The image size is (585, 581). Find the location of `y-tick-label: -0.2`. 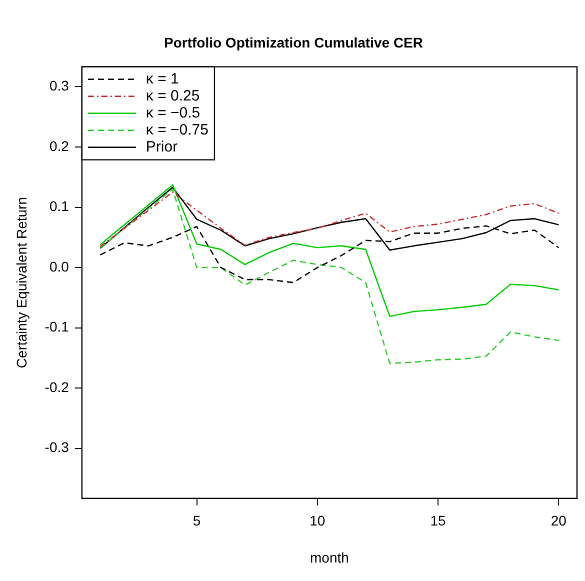

y-tick-label: -0.2 is located at coordinates (57, 386).